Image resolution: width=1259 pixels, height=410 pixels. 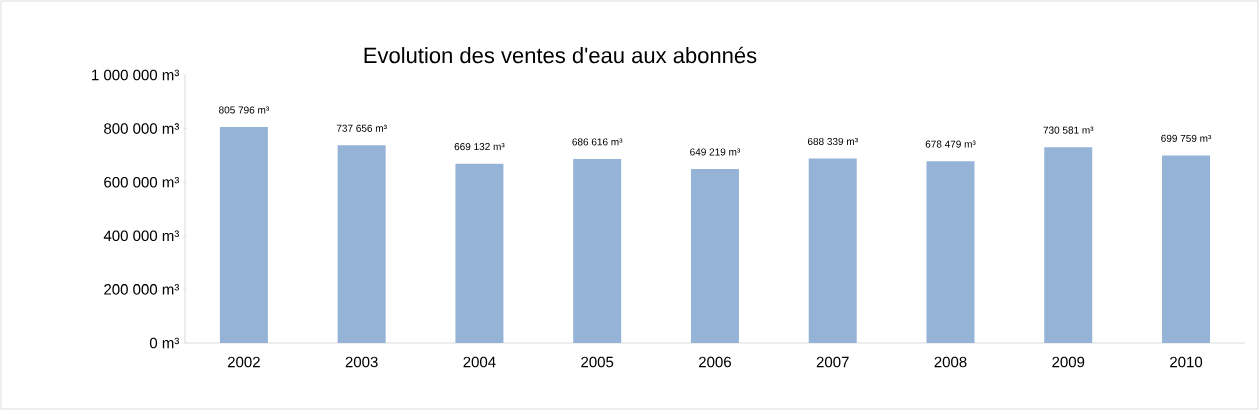 I want to click on data-label: 699 759 m³, so click(x=1186, y=138).